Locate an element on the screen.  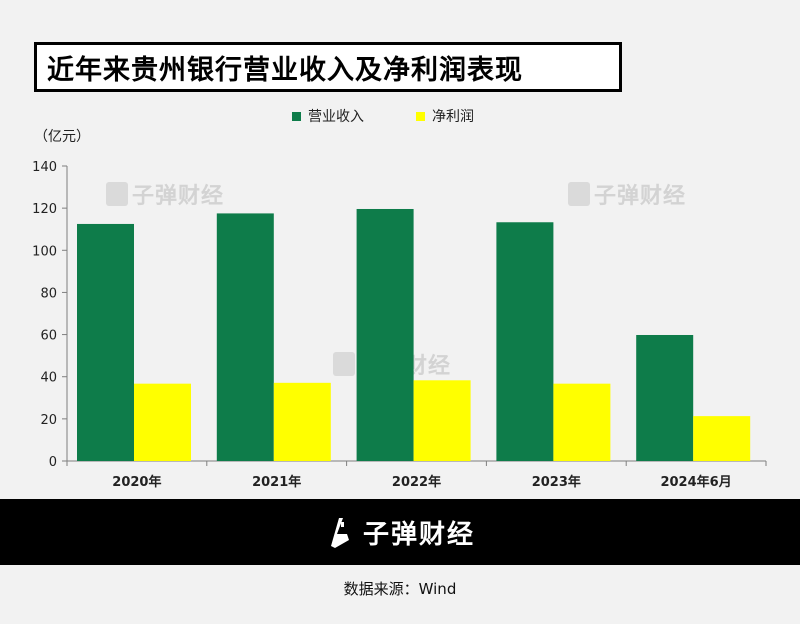
y-axis-unit: （亿元） is located at coordinates (62, 137).